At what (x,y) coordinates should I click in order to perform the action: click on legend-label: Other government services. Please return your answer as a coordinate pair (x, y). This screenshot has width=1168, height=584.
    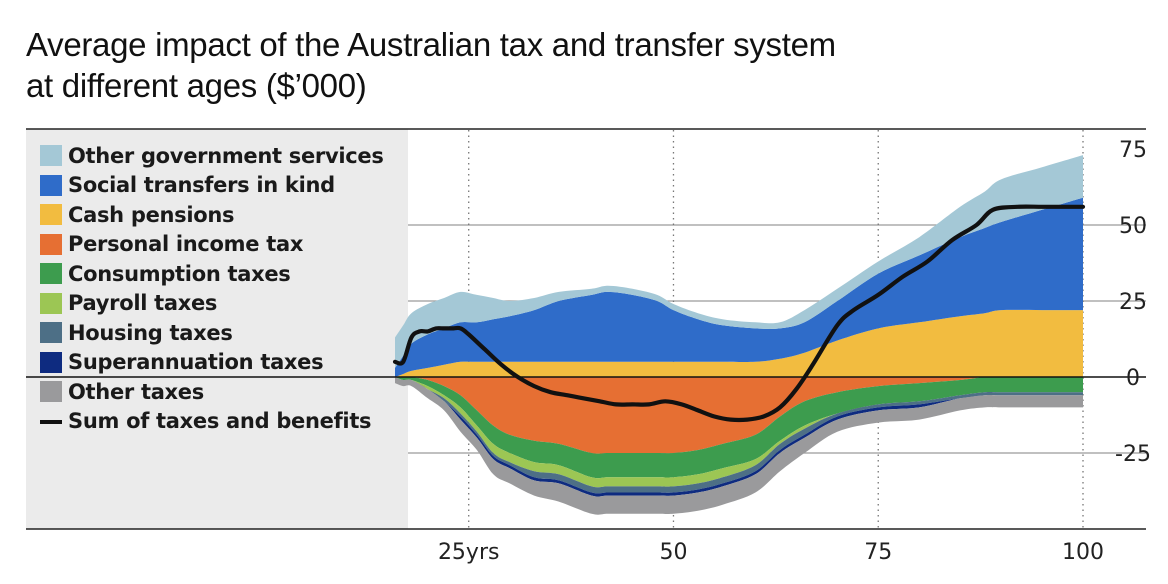
    Looking at the image, I should click on (226, 155).